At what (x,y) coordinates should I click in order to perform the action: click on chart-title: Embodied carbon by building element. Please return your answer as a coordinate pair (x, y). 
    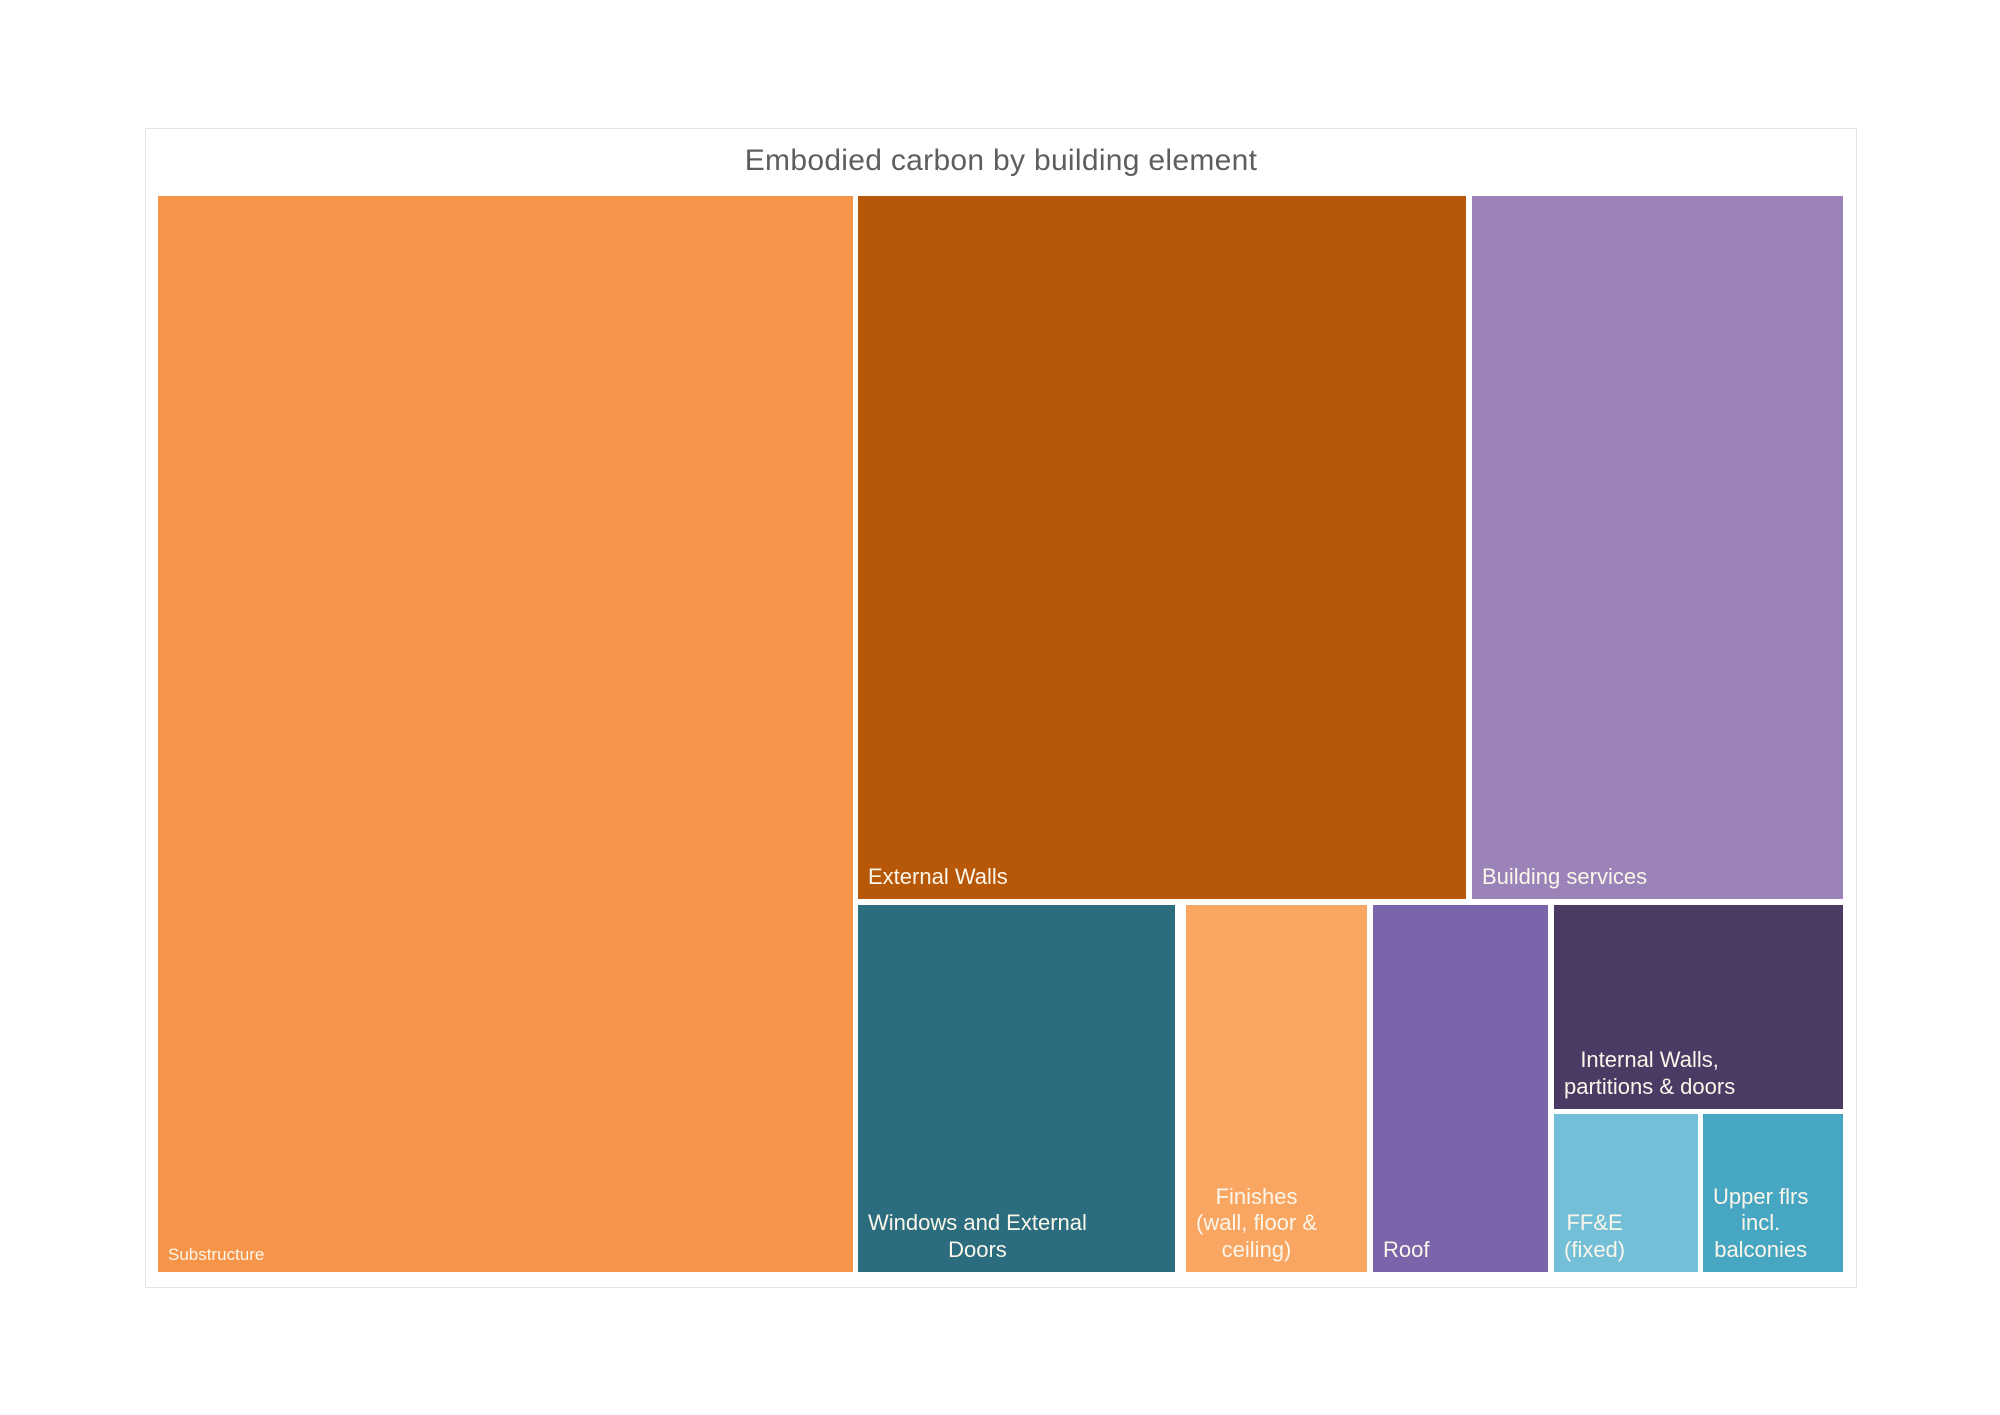
    Looking at the image, I should click on (1001, 160).